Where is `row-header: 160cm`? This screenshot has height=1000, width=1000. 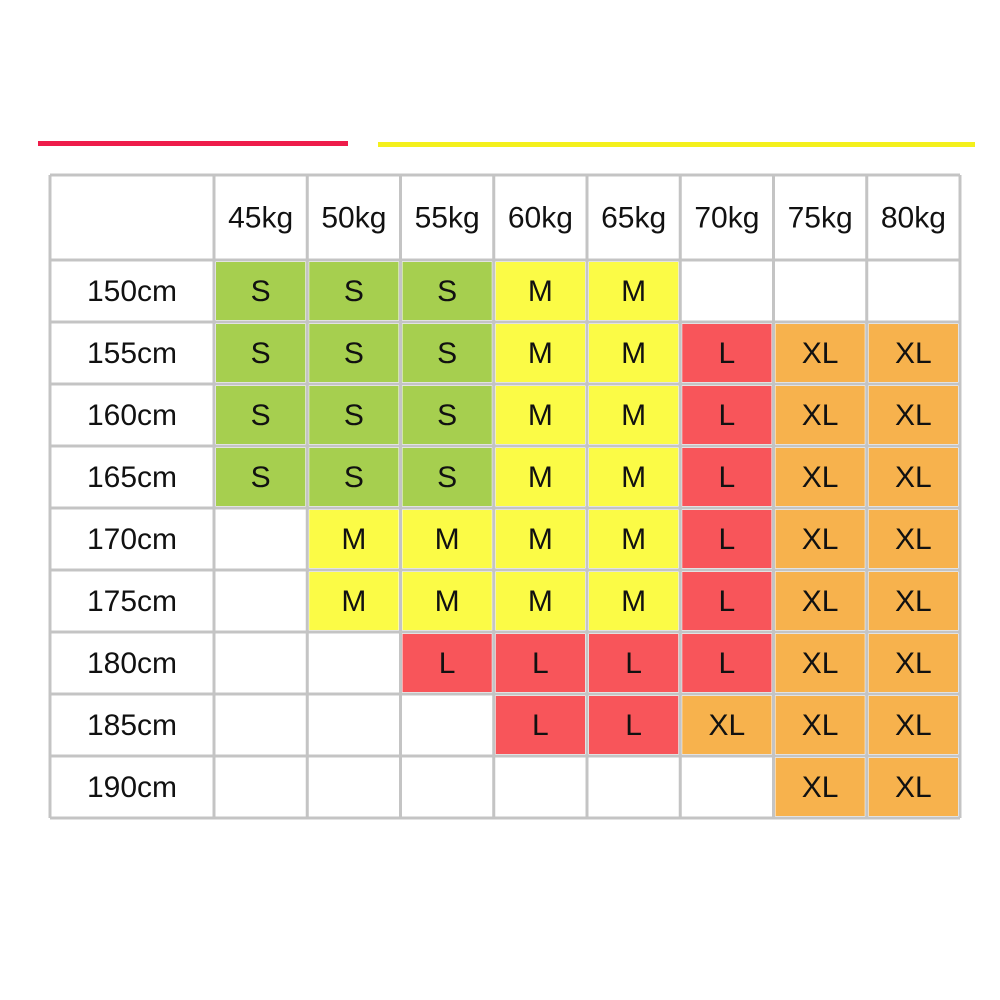
row-header: 160cm is located at coordinates (132, 415).